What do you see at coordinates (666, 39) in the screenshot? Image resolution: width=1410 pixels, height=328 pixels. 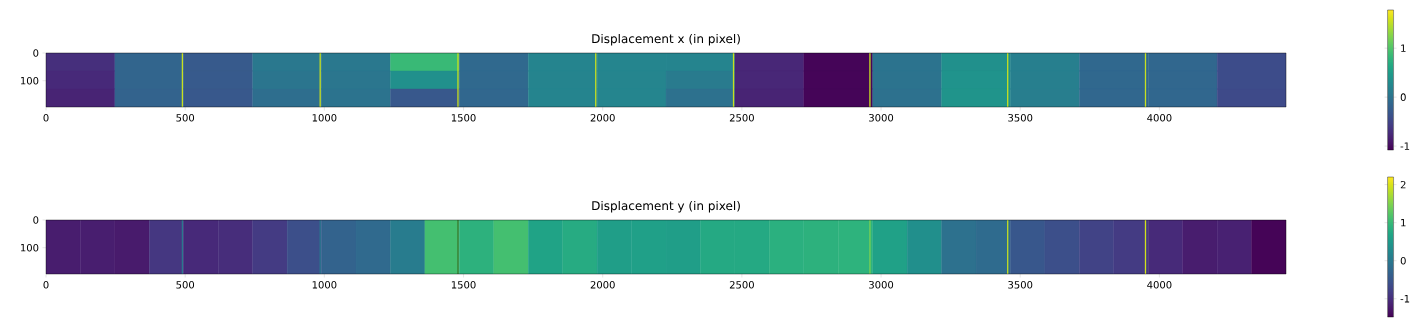 I see `chart-title: Displacement x (in pixel)` at bounding box center [666, 39].